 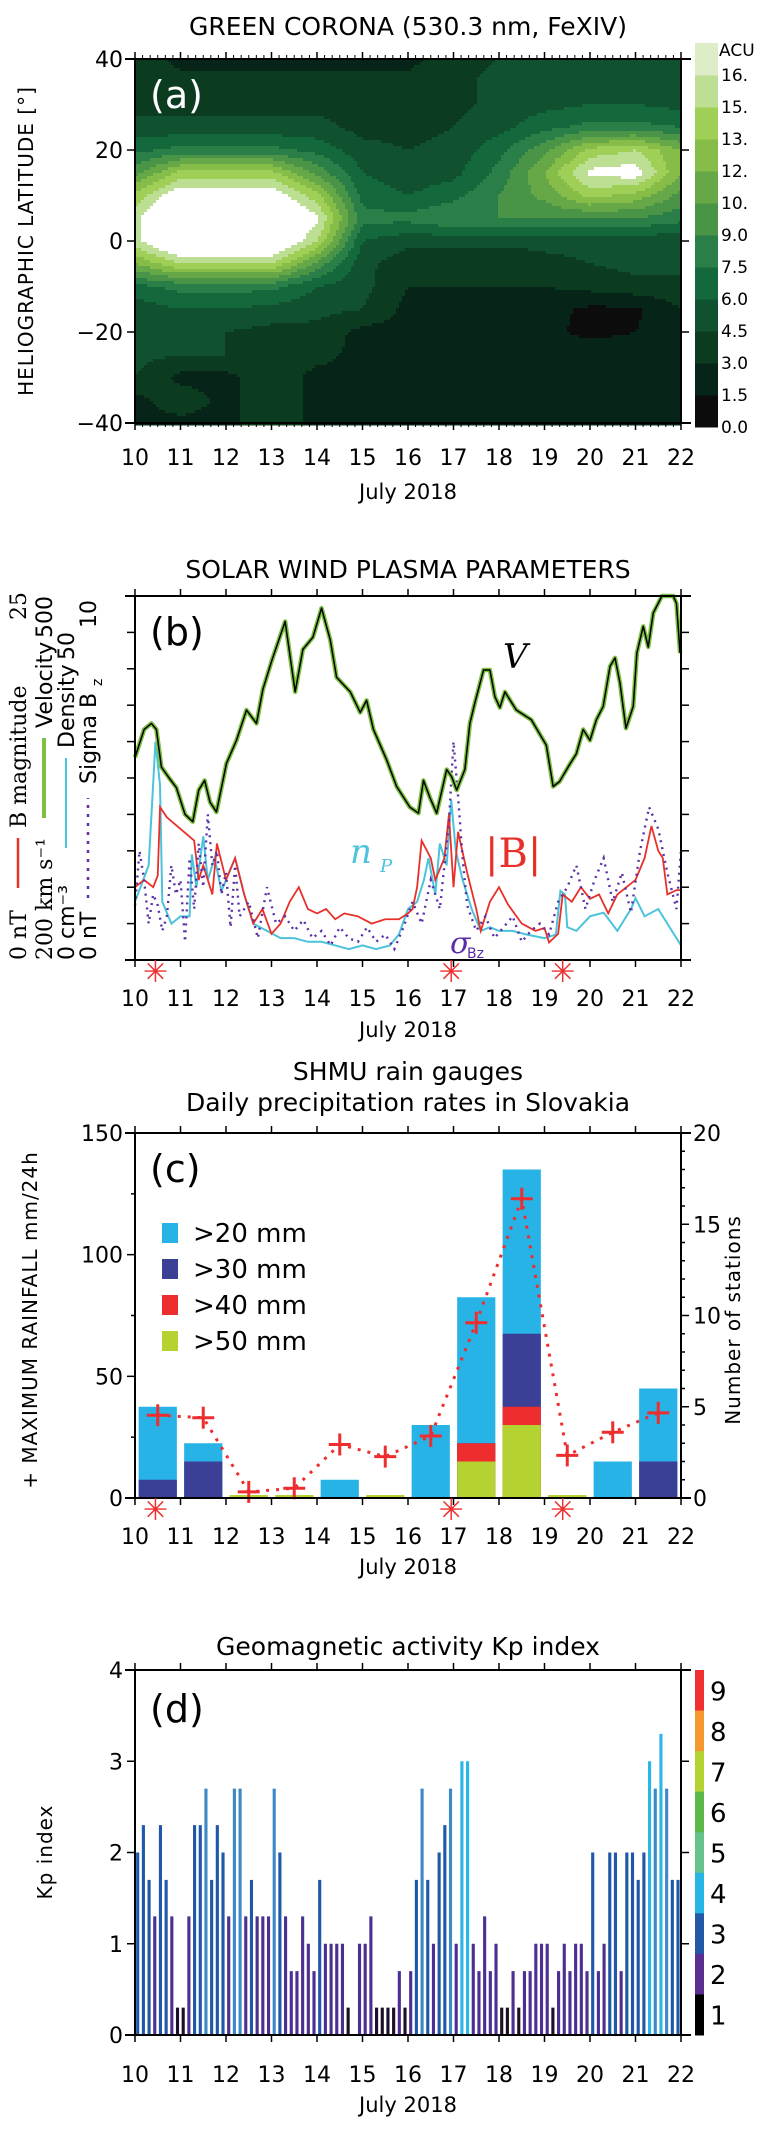 What do you see at coordinates (408, 26) in the screenshot?
I see `panel-a-title: GREEN CORONA (530.3 nm, FeXIV)` at bounding box center [408, 26].